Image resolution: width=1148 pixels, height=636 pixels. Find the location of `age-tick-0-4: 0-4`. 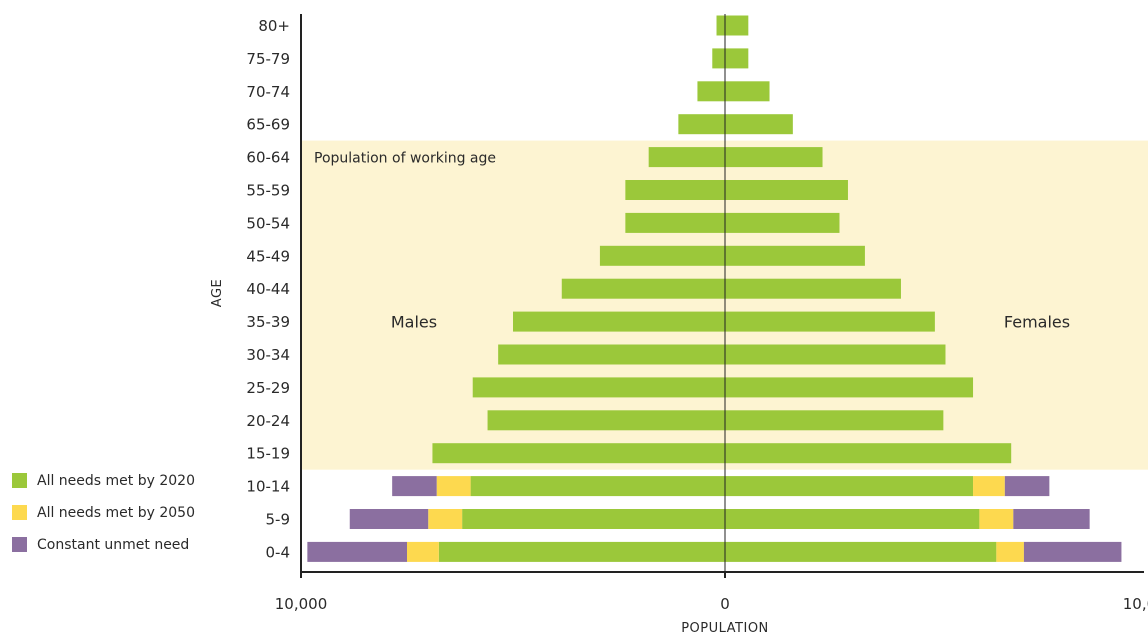

age-tick-0-4: 0-4 is located at coordinates (278, 552).